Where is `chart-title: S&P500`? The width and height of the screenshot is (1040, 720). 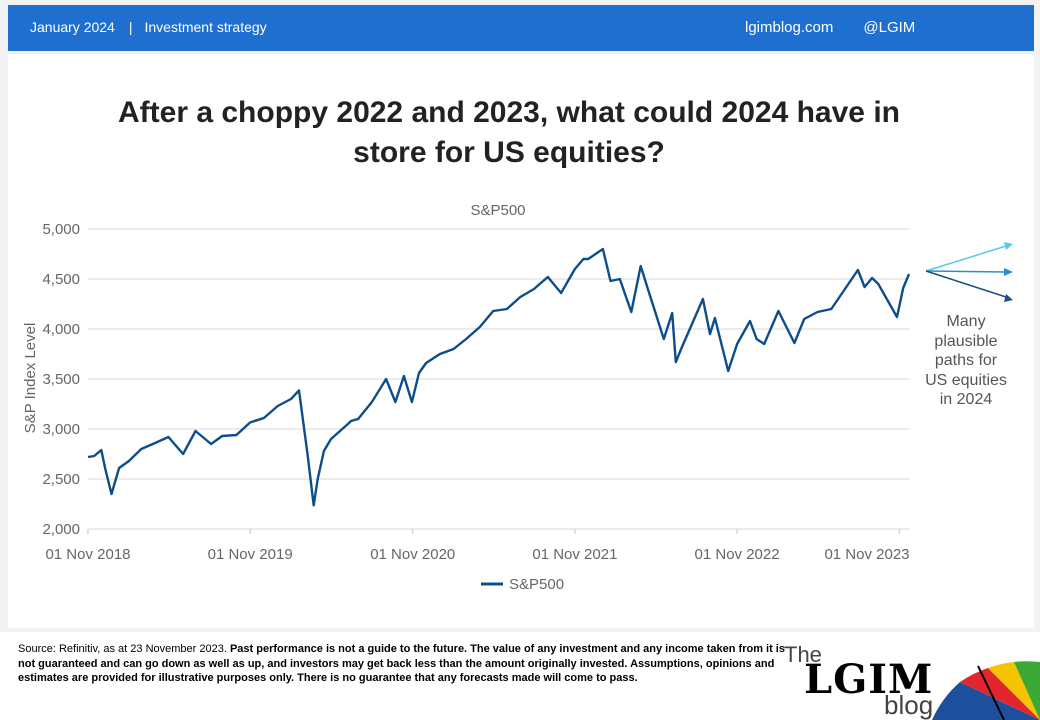 chart-title: S&P500 is located at coordinates (497, 210).